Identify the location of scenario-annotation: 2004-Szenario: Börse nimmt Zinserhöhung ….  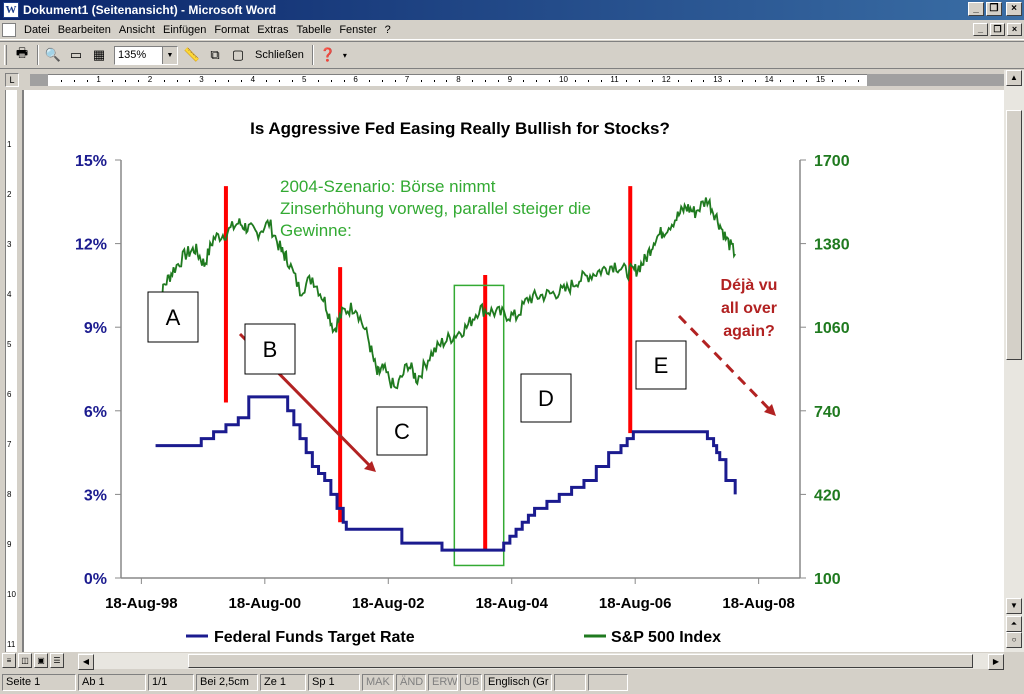
(435, 208).